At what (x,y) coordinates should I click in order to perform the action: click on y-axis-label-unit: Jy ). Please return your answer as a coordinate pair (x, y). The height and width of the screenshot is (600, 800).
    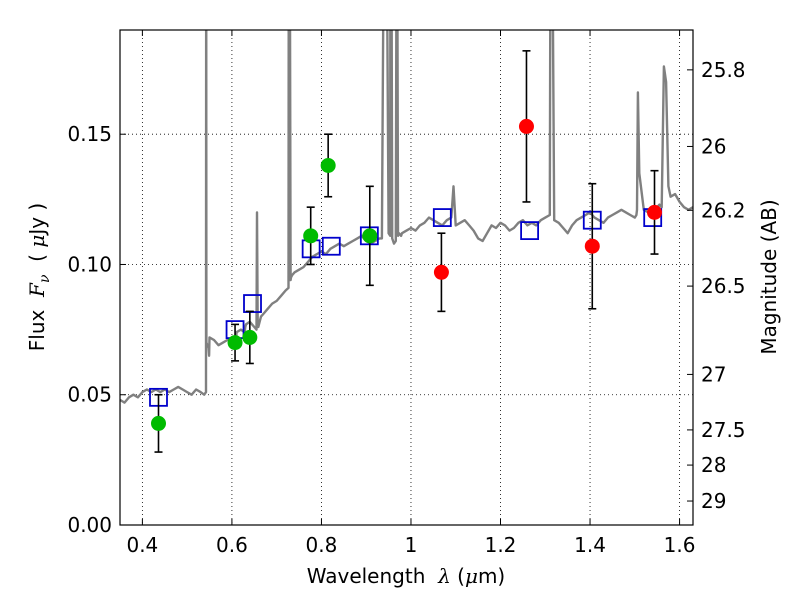
    Looking at the image, I should click on (37, 220).